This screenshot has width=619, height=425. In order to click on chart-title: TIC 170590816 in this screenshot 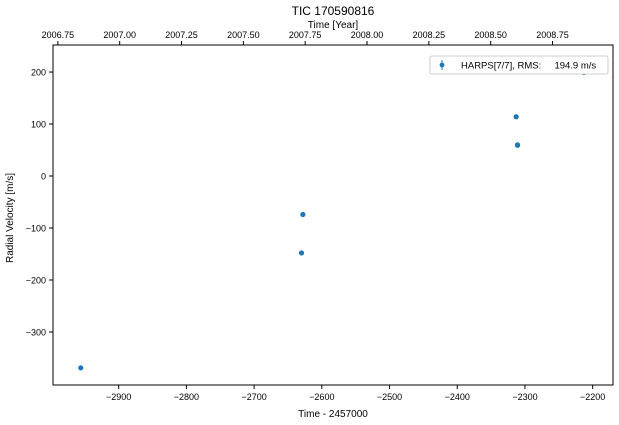, I will do `click(333, 11)`.